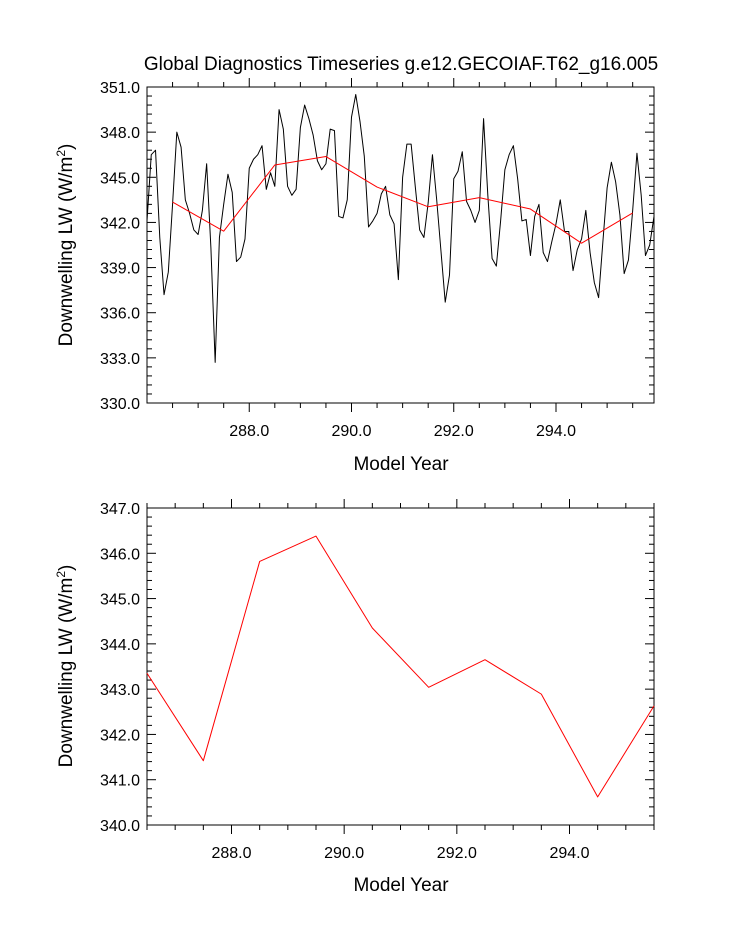  Describe the element at coordinates (120, 690) in the screenshot. I see `bottom-y-tick-label: 343.0` at that location.